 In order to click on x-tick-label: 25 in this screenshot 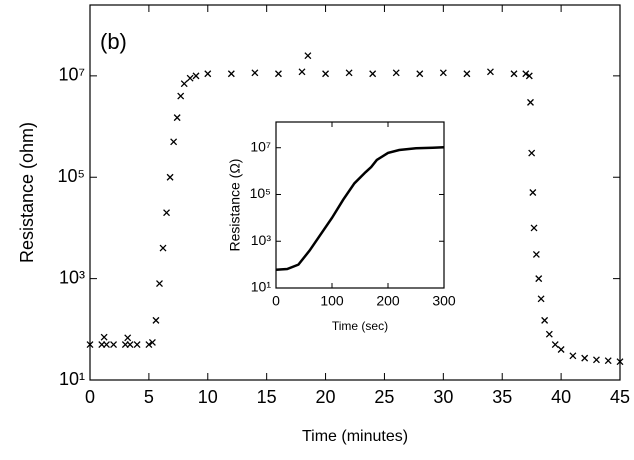, I will do `click(384, 397)`.